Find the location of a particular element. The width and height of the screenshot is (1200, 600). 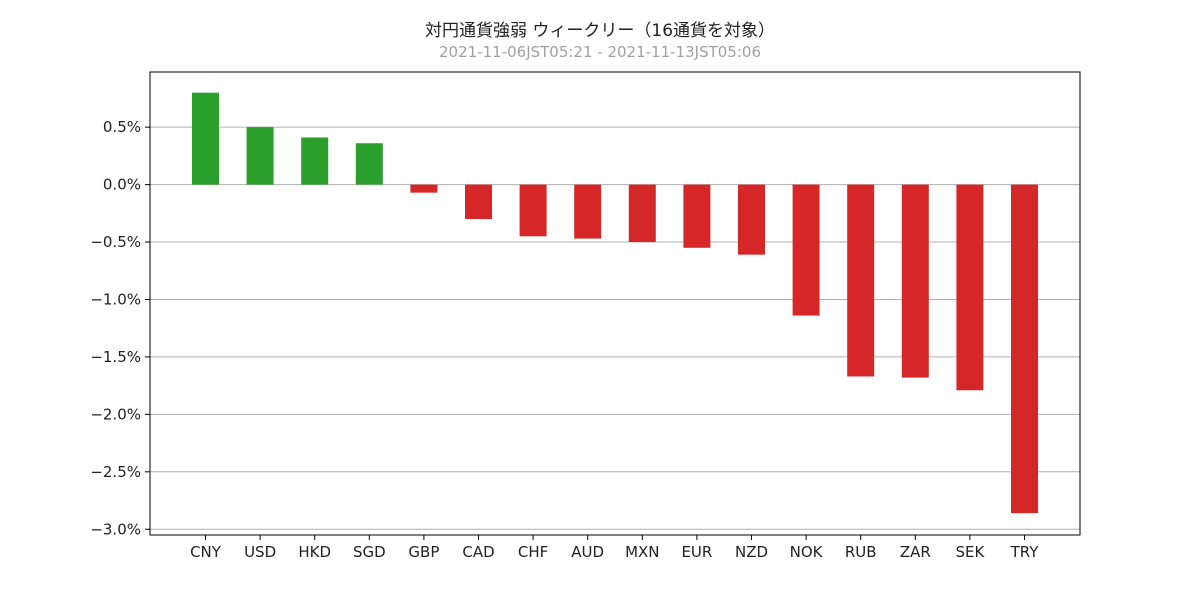

y-tick-label: −3.0% is located at coordinates (115, 529).